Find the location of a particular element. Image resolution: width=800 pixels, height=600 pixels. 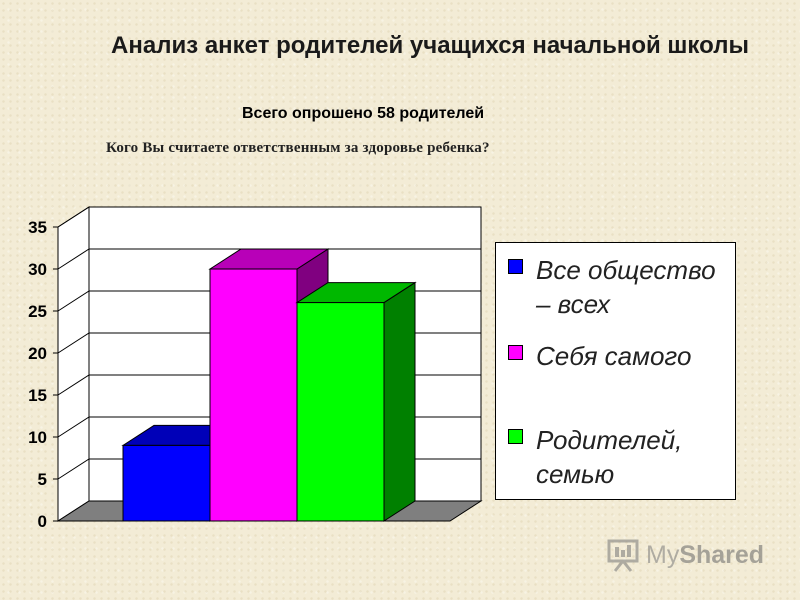

bar-side is located at coordinates (399, 401).